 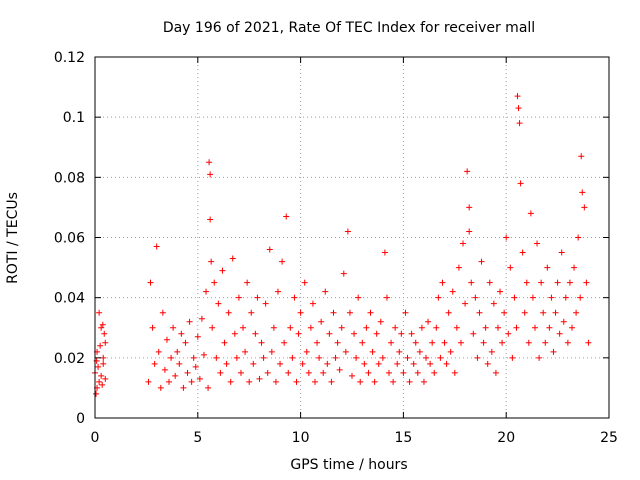 What do you see at coordinates (348, 465) in the screenshot?
I see `x-axis-label: GPS time / hours` at bounding box center [348, 465].